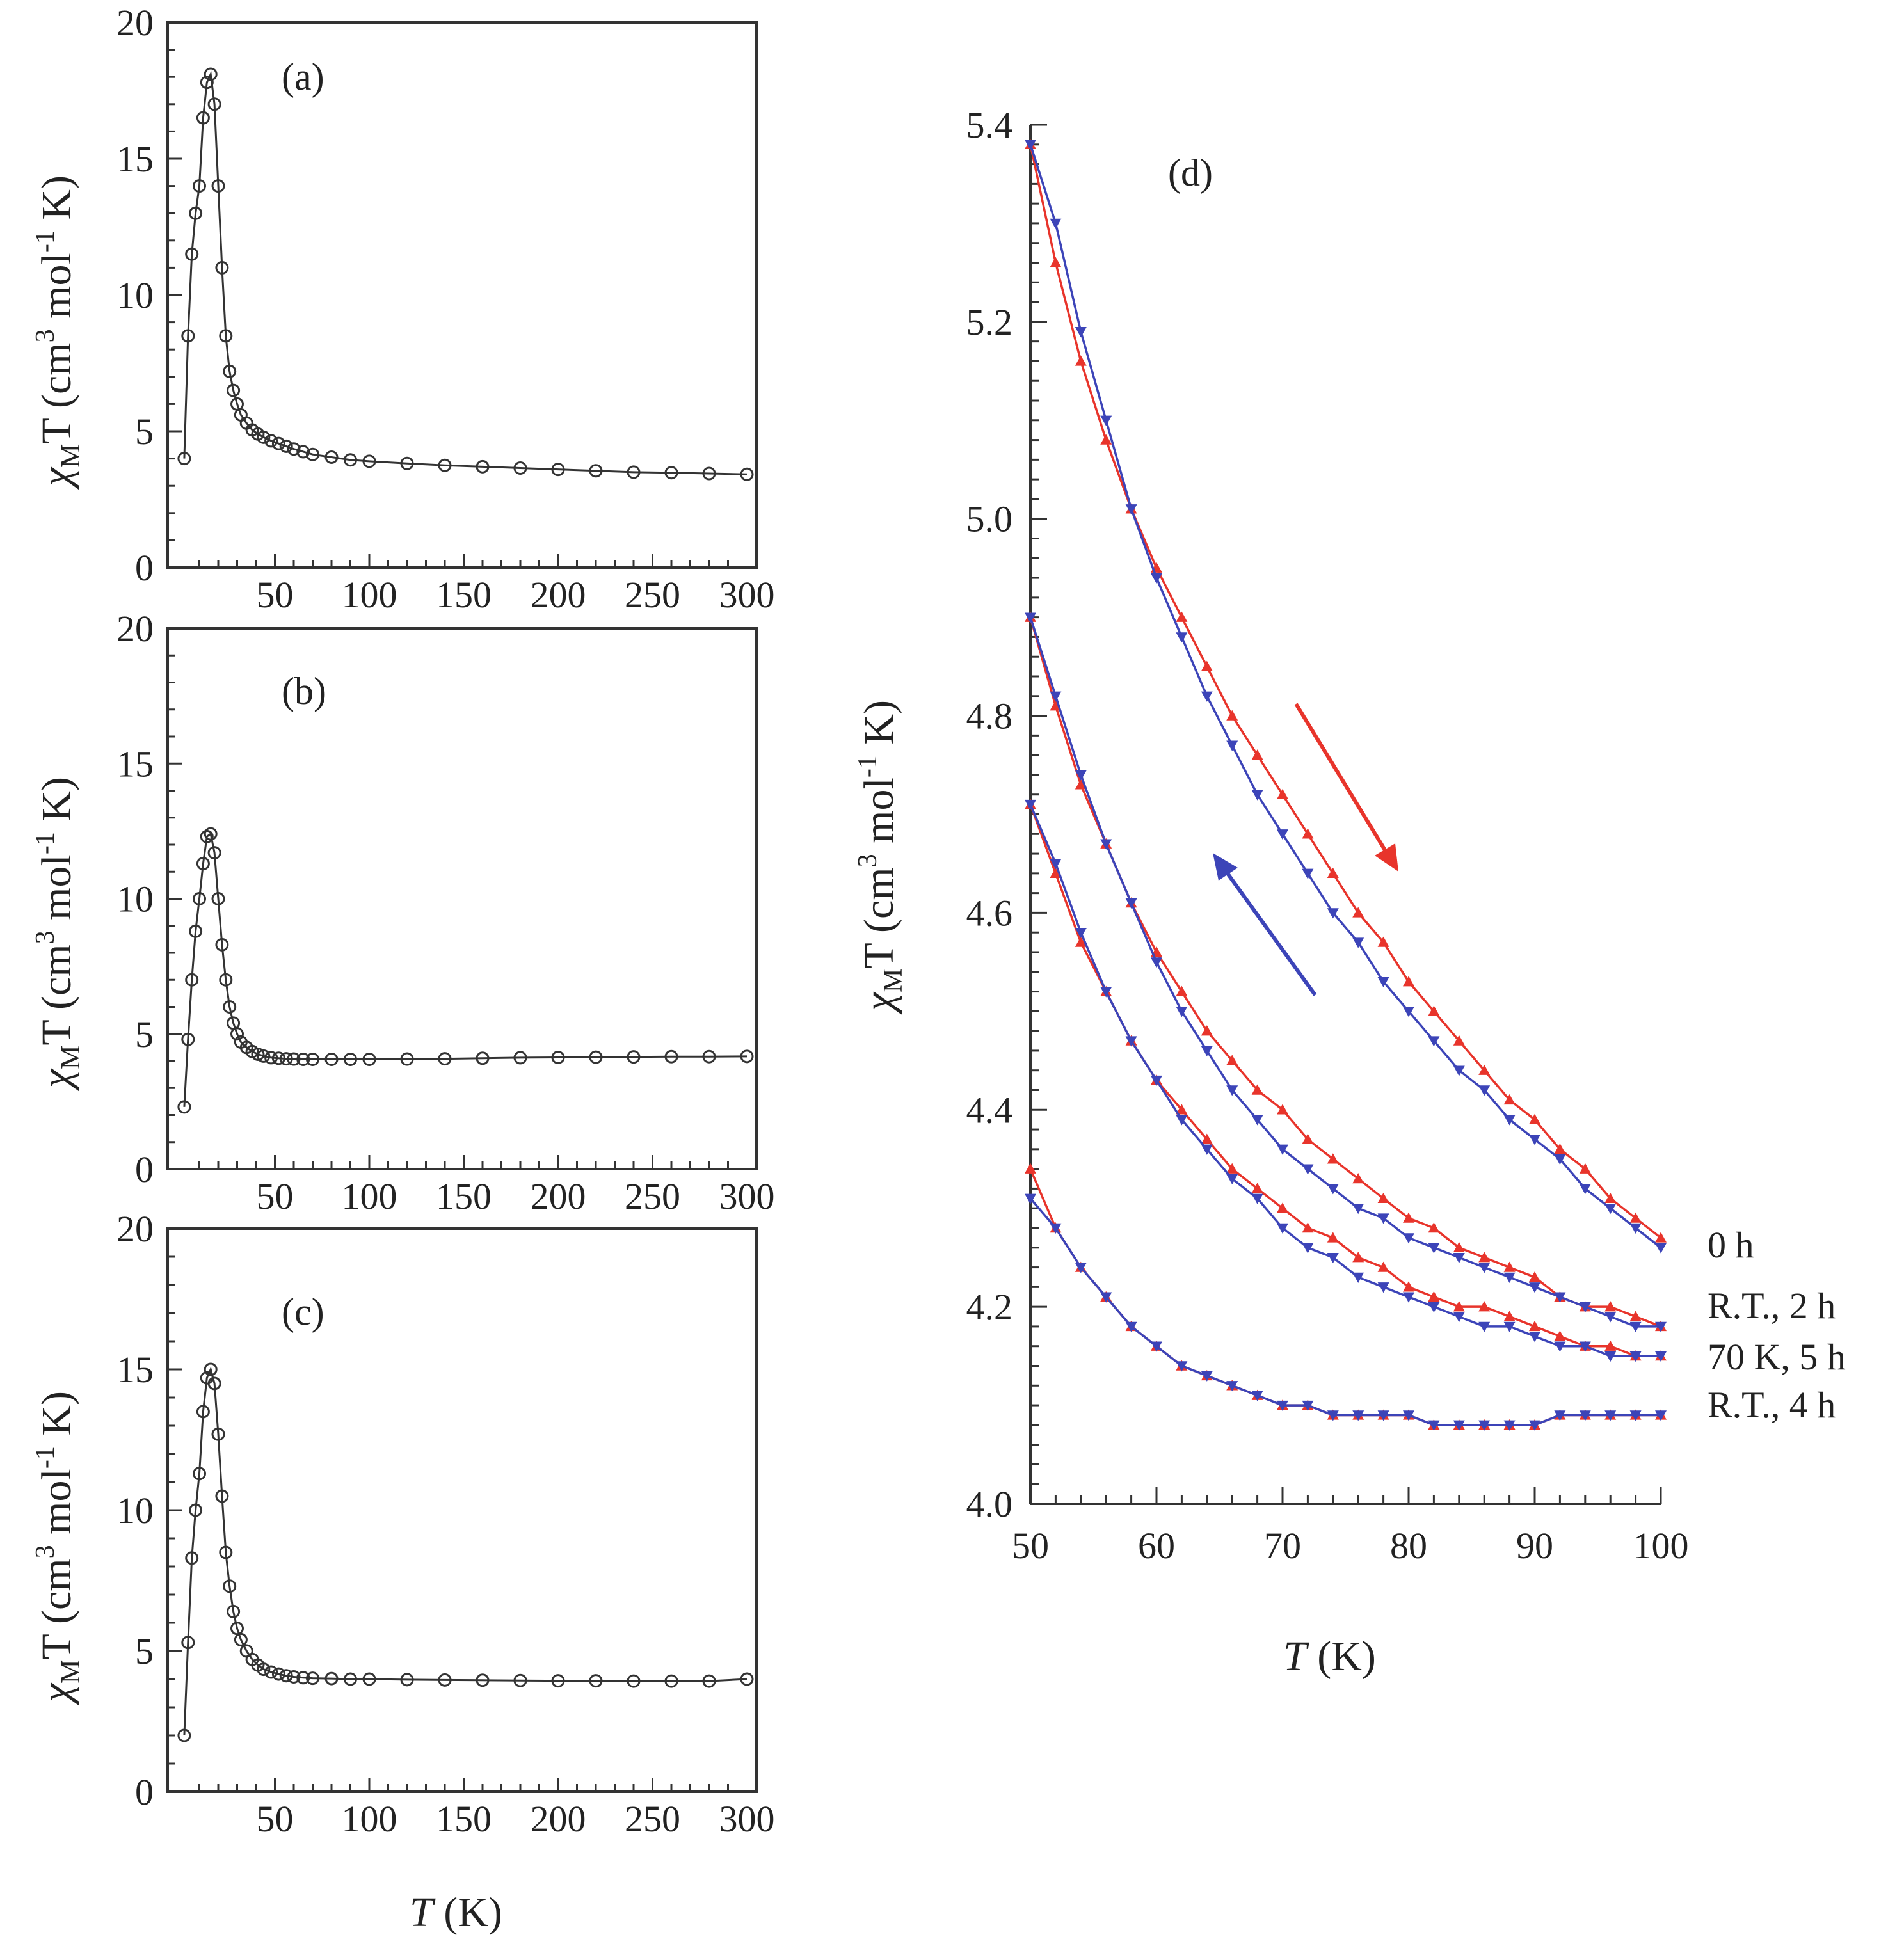 The width and height of the screenshot is (1904, 1953). What do you see at coordinates (1661, 1545) in the screenshot?
I see `d-x-tick-label: 100` at bounding box center [1661, 1545].